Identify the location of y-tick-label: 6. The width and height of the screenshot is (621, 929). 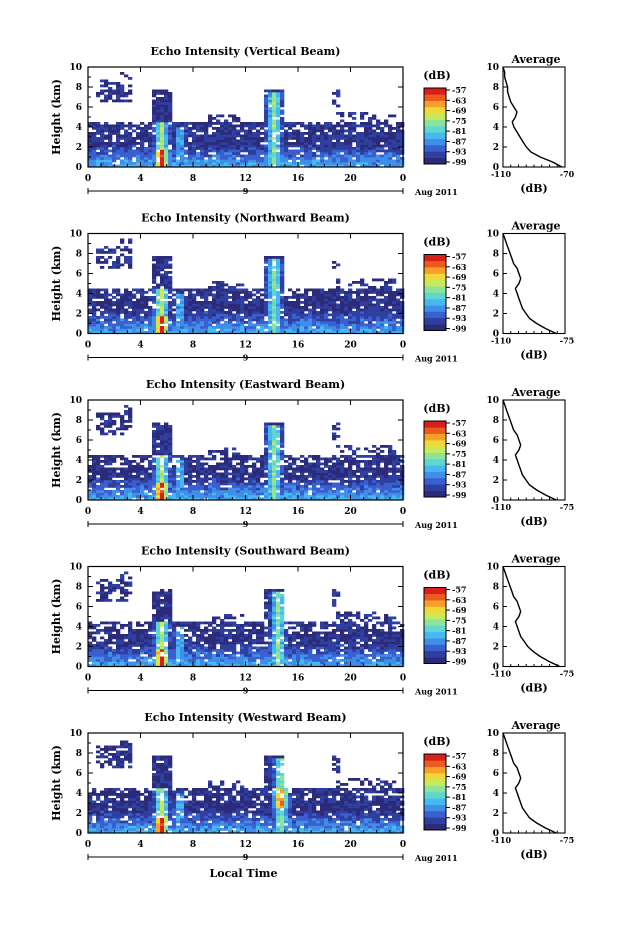
(79, 108).